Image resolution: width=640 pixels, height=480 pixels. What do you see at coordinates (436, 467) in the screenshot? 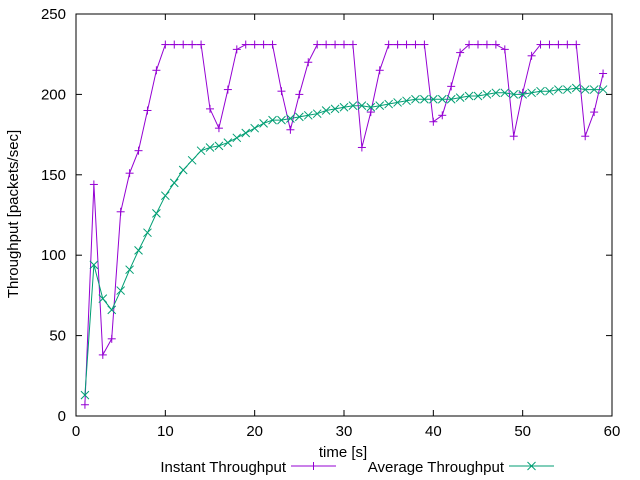
I see `legend-label-average: Average Throughput` at bounding box center [436, 467].